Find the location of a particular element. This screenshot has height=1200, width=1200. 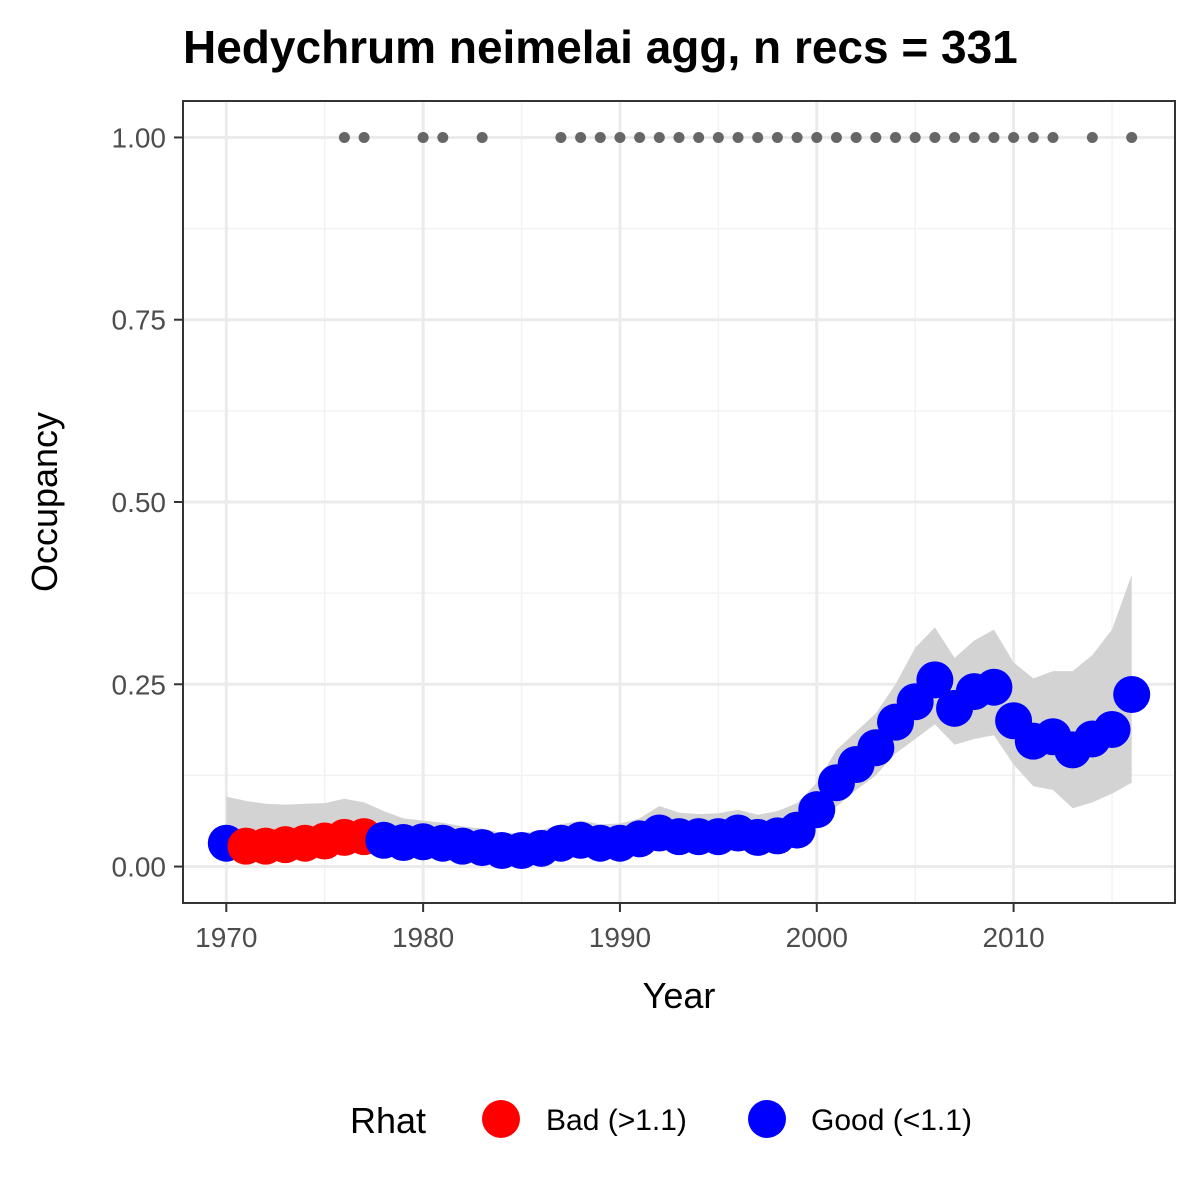

occupancy-point-2009 is located at coordinates (994, 687).